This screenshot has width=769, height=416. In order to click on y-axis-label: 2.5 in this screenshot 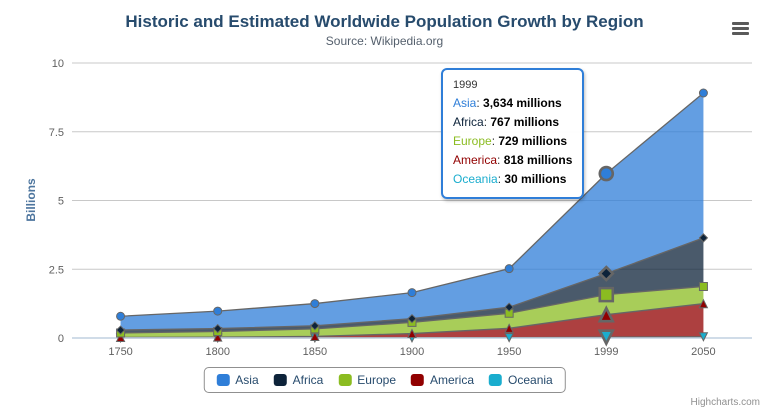, I will do `click(56, 270)`.